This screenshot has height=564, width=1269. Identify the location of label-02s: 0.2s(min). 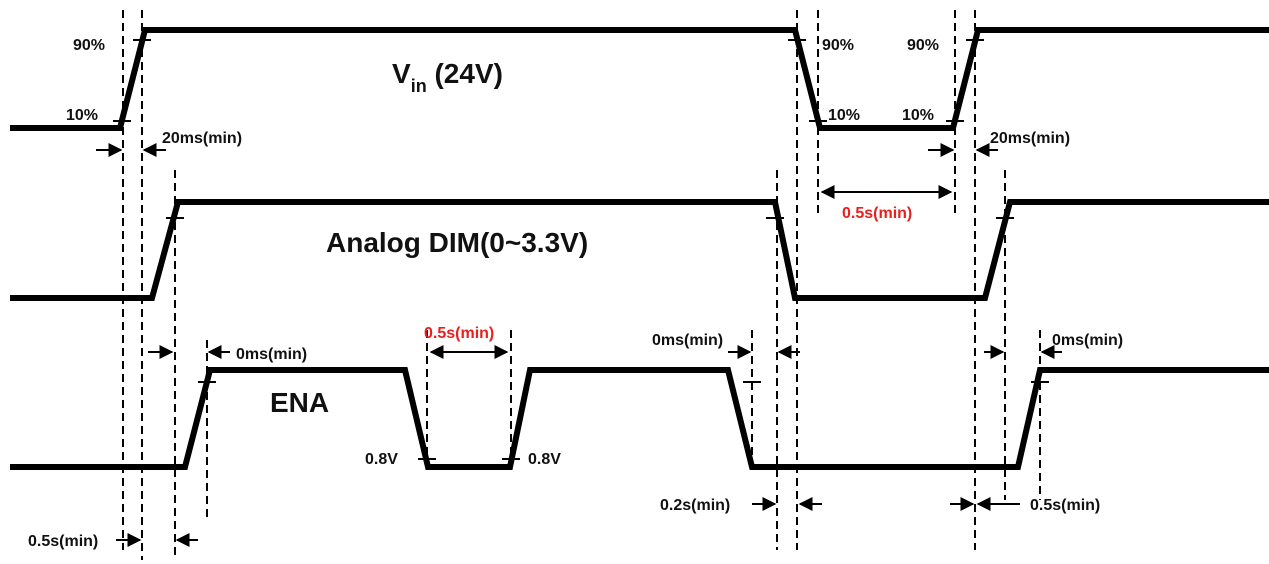
(695, 505).